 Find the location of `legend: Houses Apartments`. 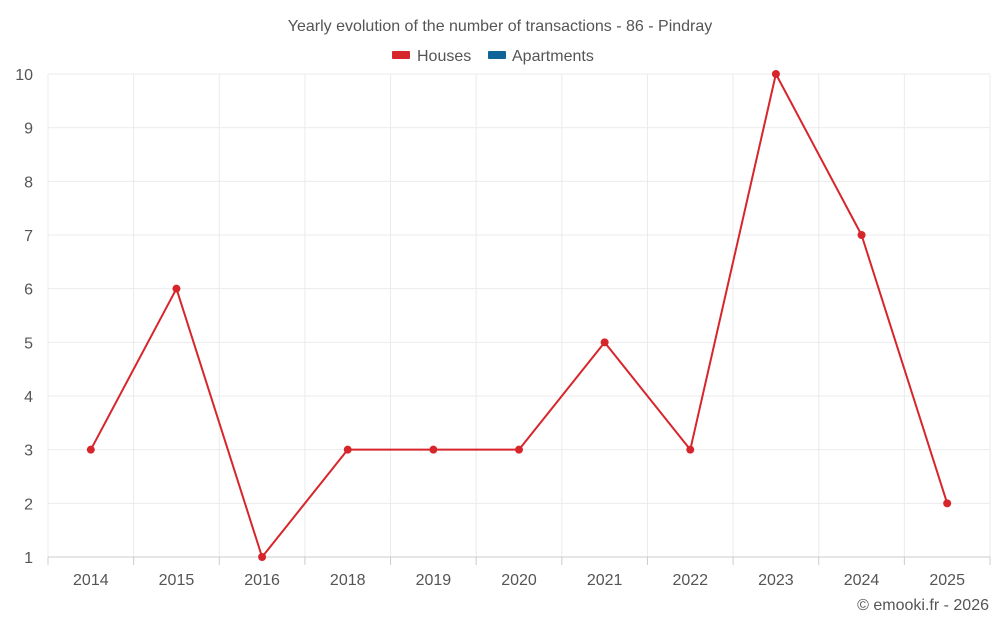

legend: Houses Apartments is located at coordinates (493, 56).